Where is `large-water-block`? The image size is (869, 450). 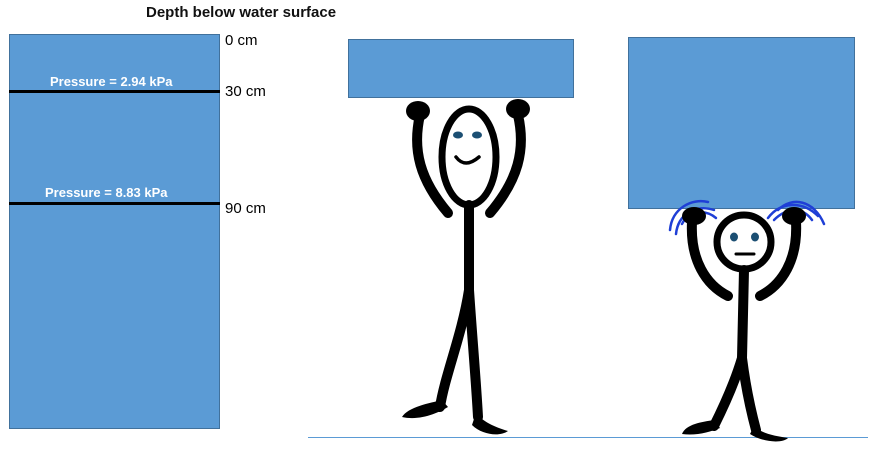
large-water-block is located at coordinates (741, 123).